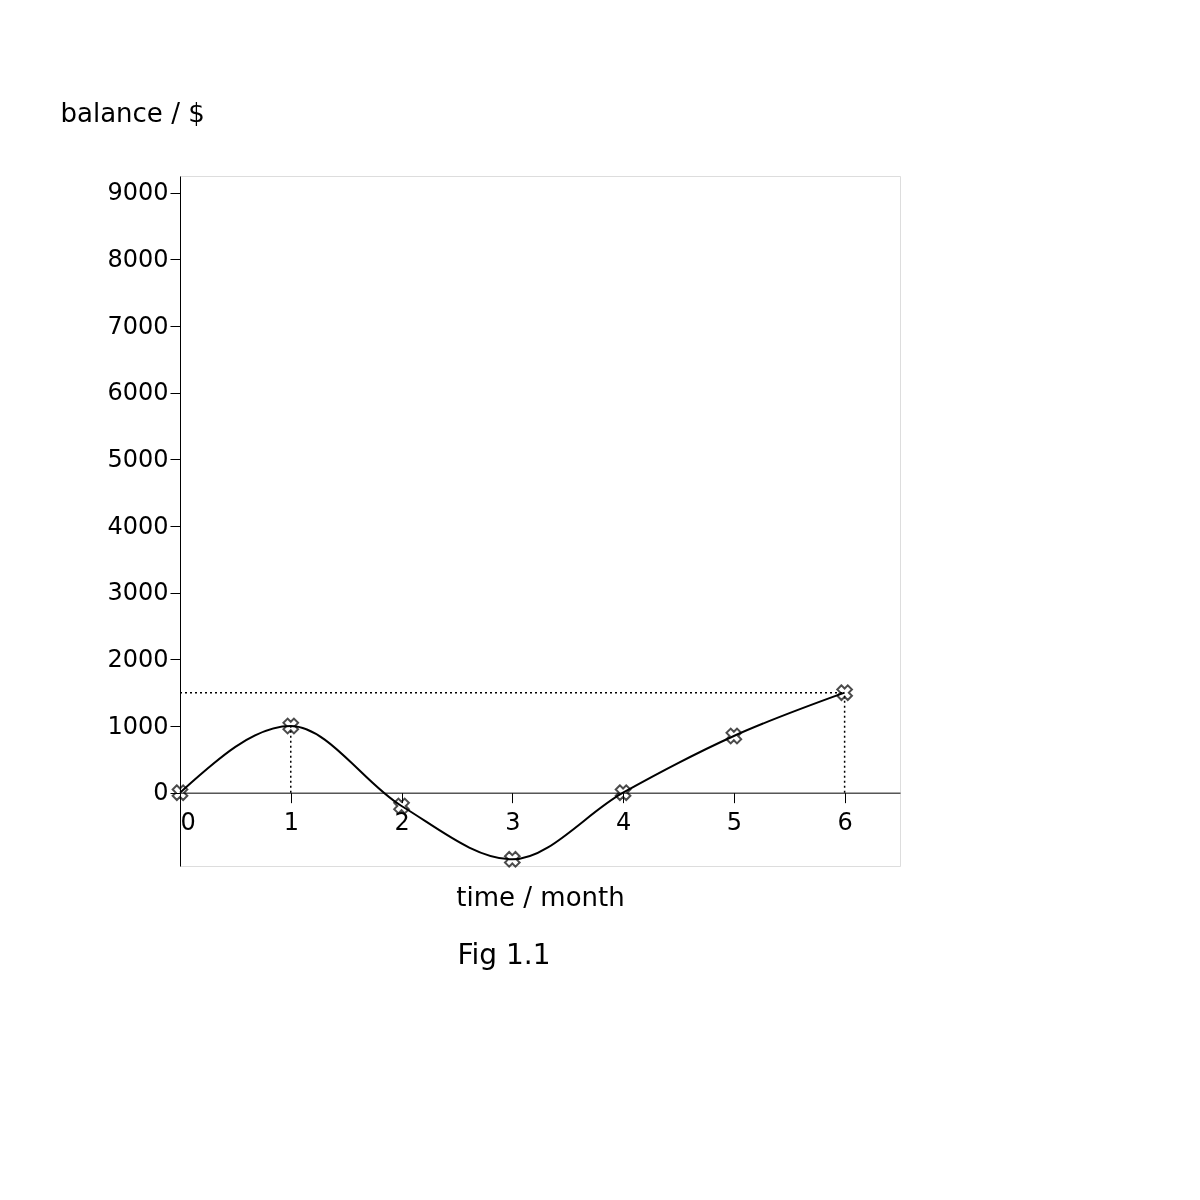 The height and width of the screenshot is (1200, 1200). What do you see at coordinates (845, 822) in the screenshot?
I see `x-tick-label: 6` at bounding box center [845, 822].